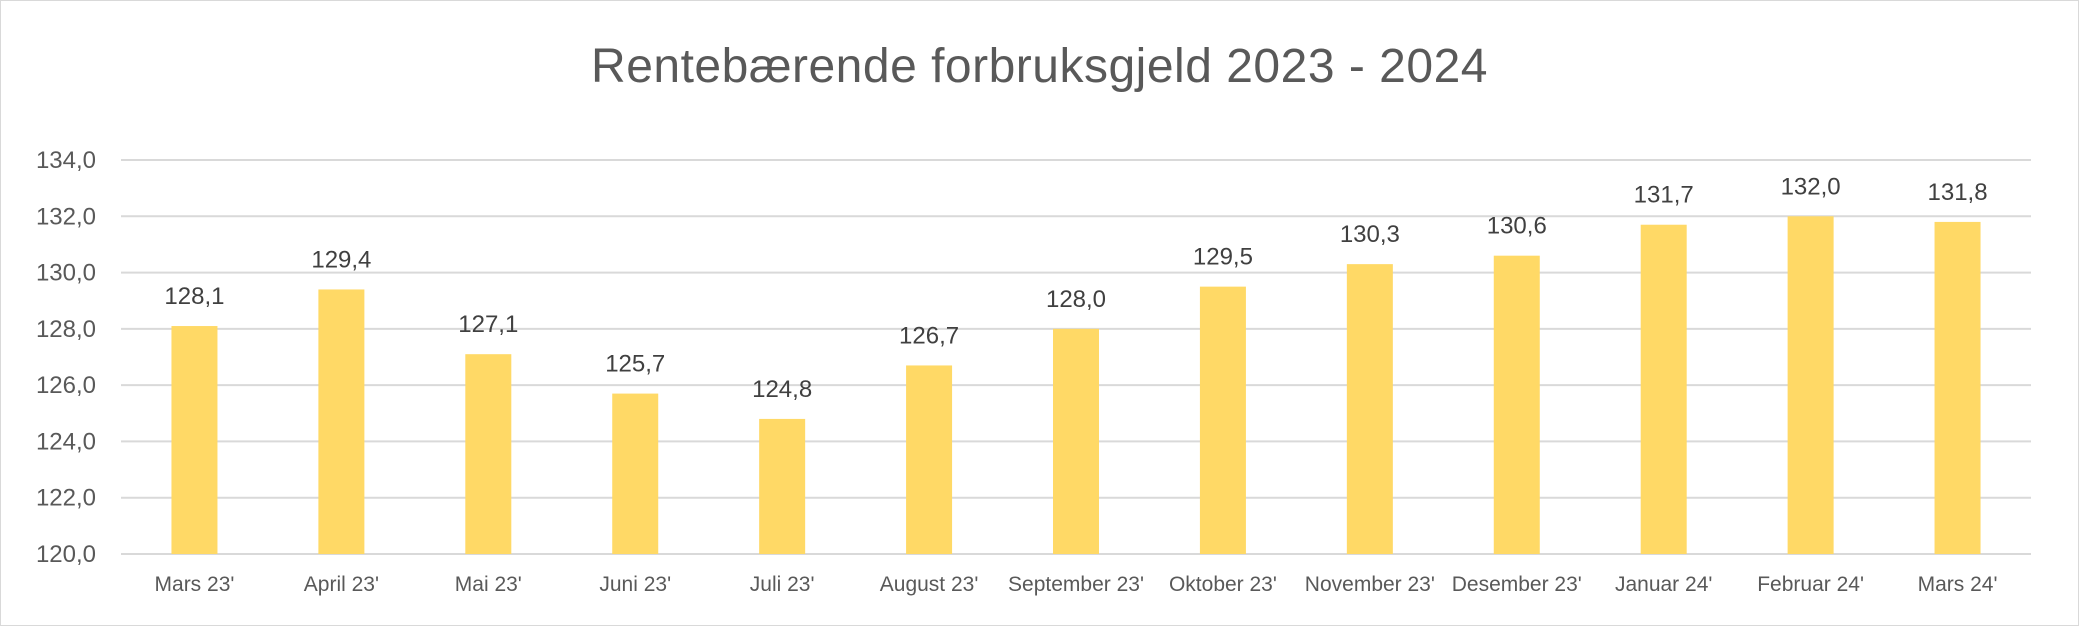 Image resolution: width=2081 pixels, height=628 pixels. Describe the element at coordinates (341, 259) in the screenshot. I see `data-label: 129,4` at that location.